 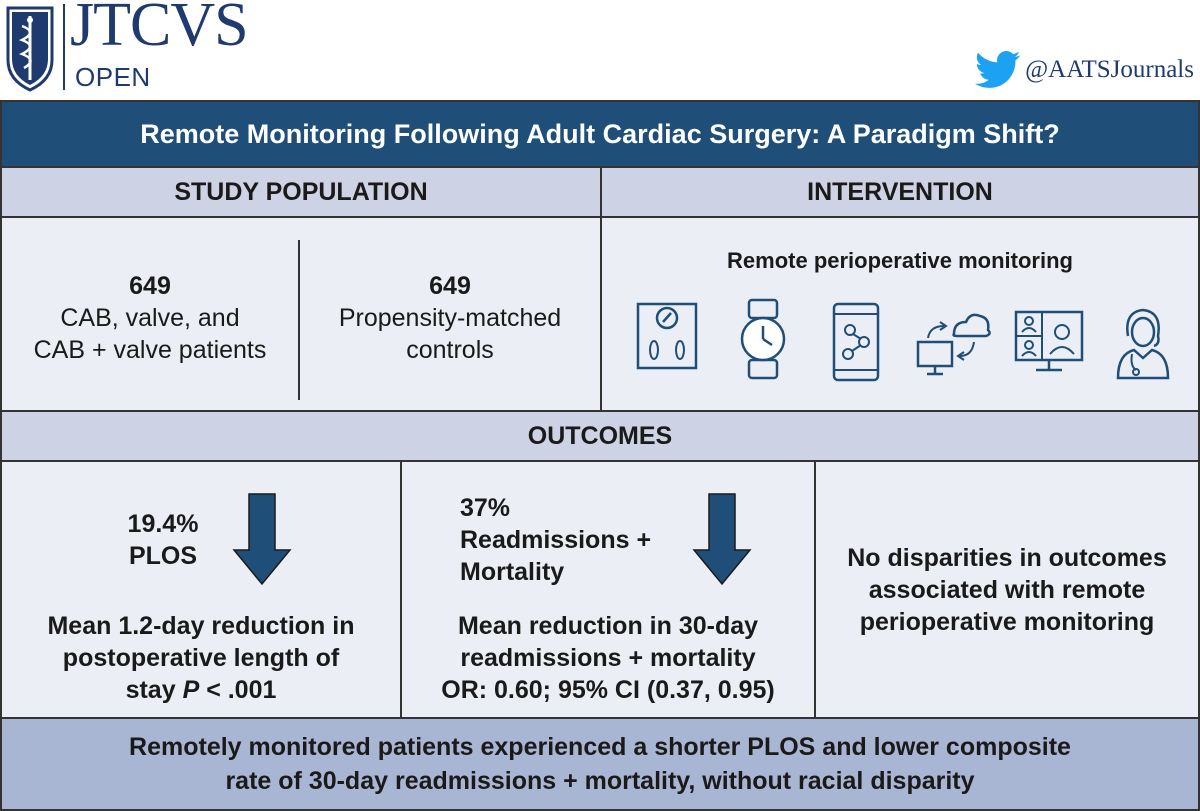 What do you see at coordinates (1007, 558) in the screenshot?
I see `disparity-line1: No disparities in outcomes` at bounding box center [1007, 558].